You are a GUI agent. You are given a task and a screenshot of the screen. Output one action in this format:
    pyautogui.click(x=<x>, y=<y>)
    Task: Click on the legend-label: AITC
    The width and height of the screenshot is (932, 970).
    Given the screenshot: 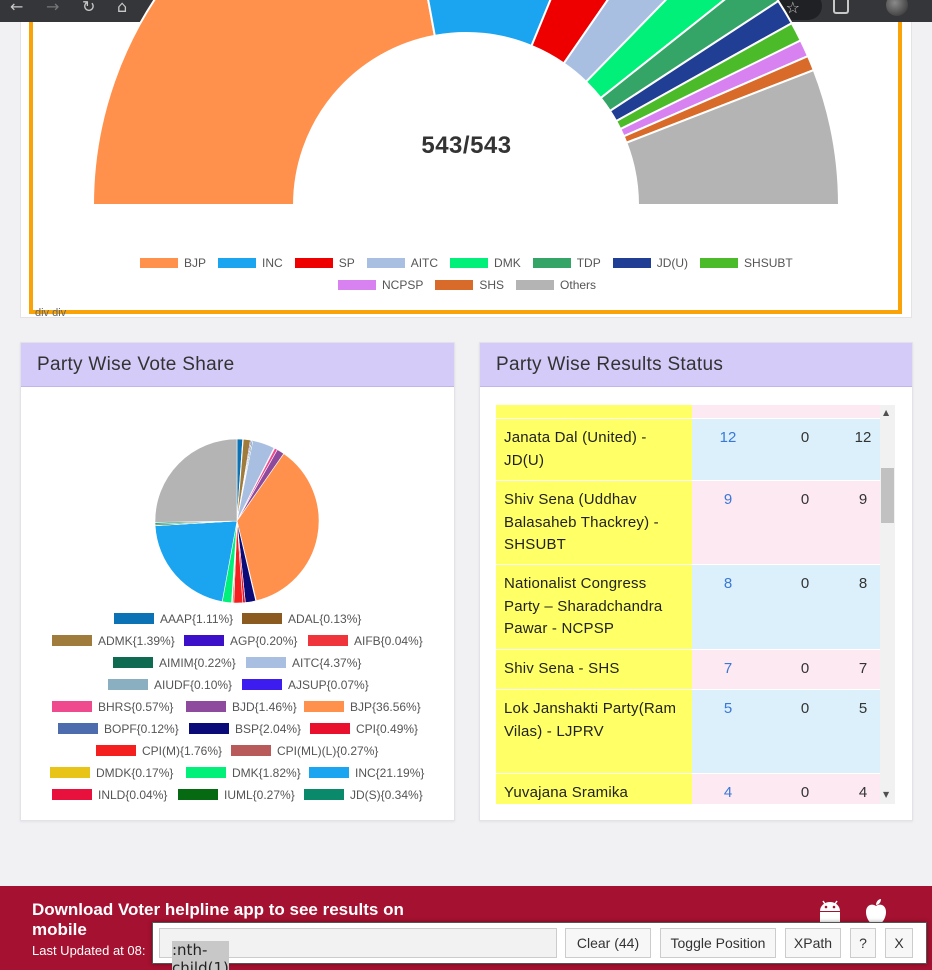 What is the action you would take?
    pyautogui.click(x=424, y=263)
    